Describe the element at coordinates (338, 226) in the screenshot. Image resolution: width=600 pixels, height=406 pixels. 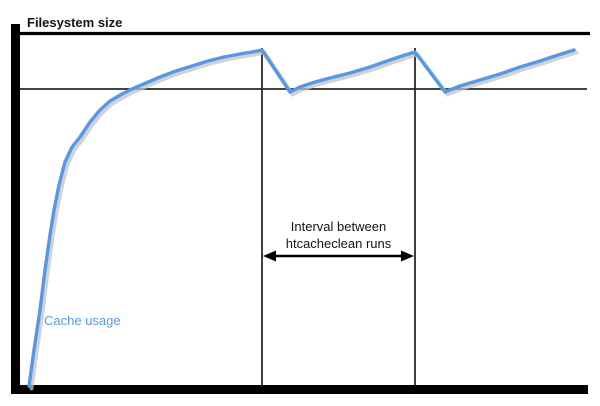
I see `interval-annotation-line1: Interval between` at that location.